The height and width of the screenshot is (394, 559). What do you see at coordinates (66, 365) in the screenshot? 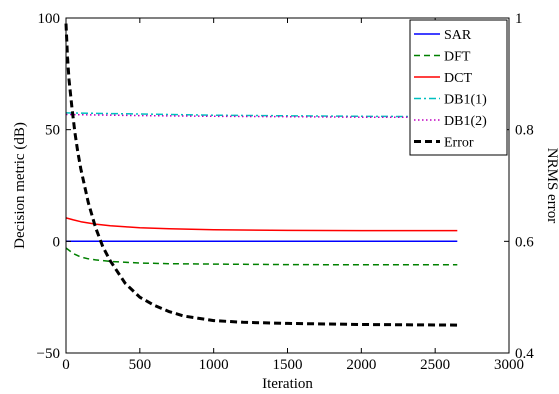
I see `x-tick-label: 0` at bounding box center [66, 365].